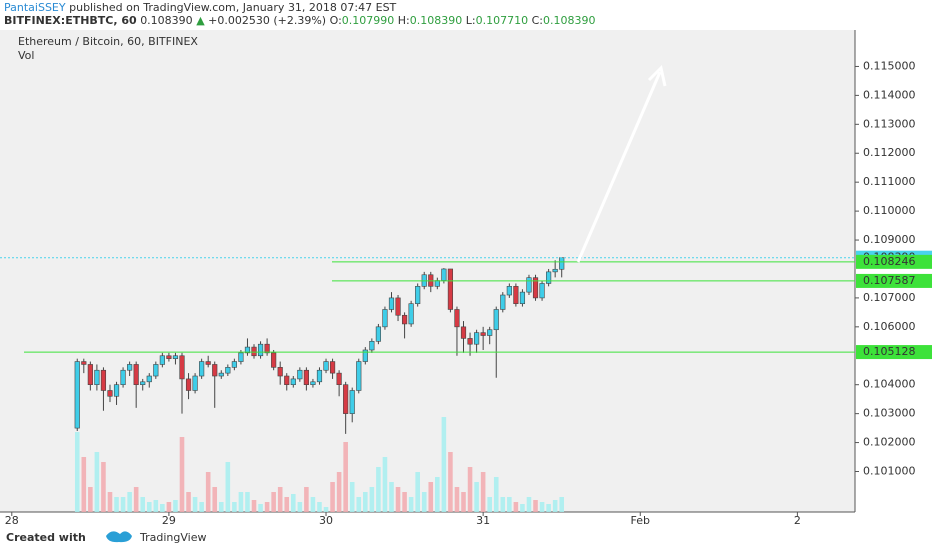  I want to click on x-tick-label: 31, so click(483, 520).